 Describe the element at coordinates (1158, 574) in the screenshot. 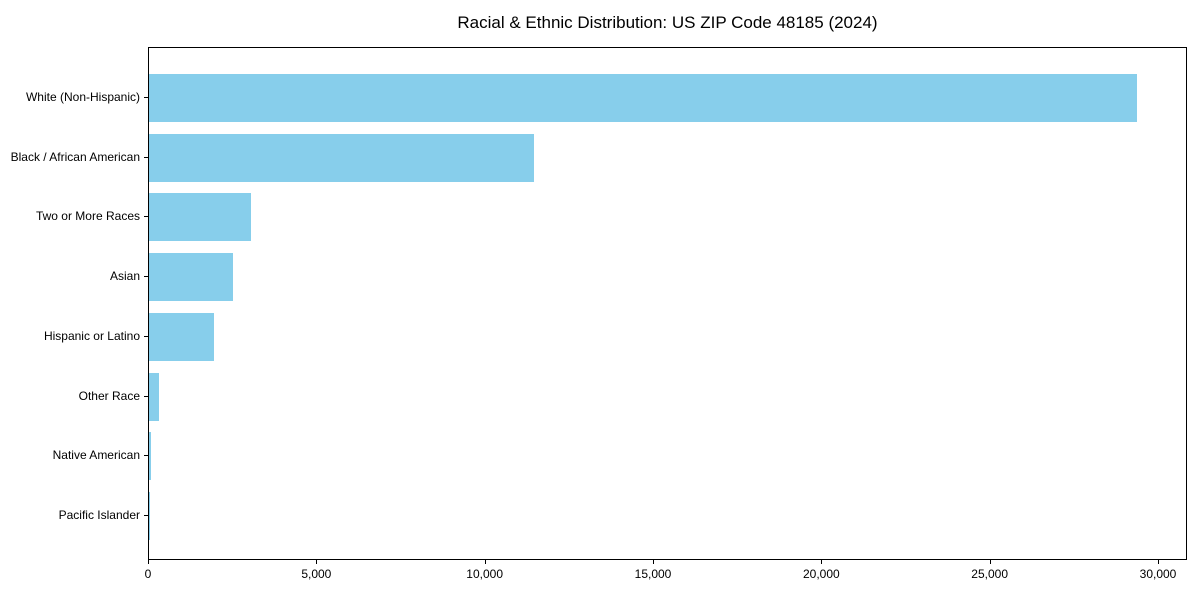

I see `x-axis-tick-label: 30,000` at that location.